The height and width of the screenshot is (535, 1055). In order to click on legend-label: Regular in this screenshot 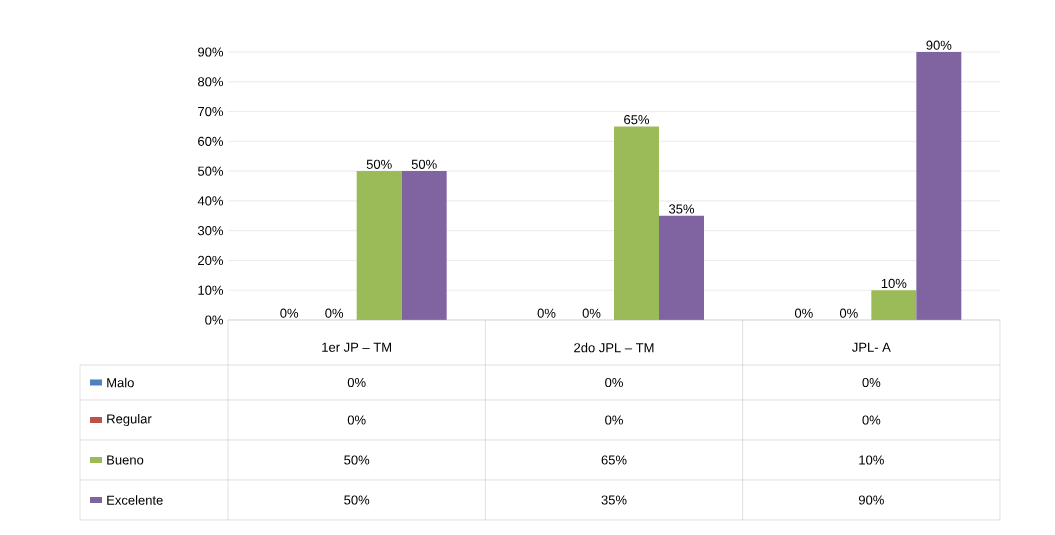, I will do `click(129, 420)`.